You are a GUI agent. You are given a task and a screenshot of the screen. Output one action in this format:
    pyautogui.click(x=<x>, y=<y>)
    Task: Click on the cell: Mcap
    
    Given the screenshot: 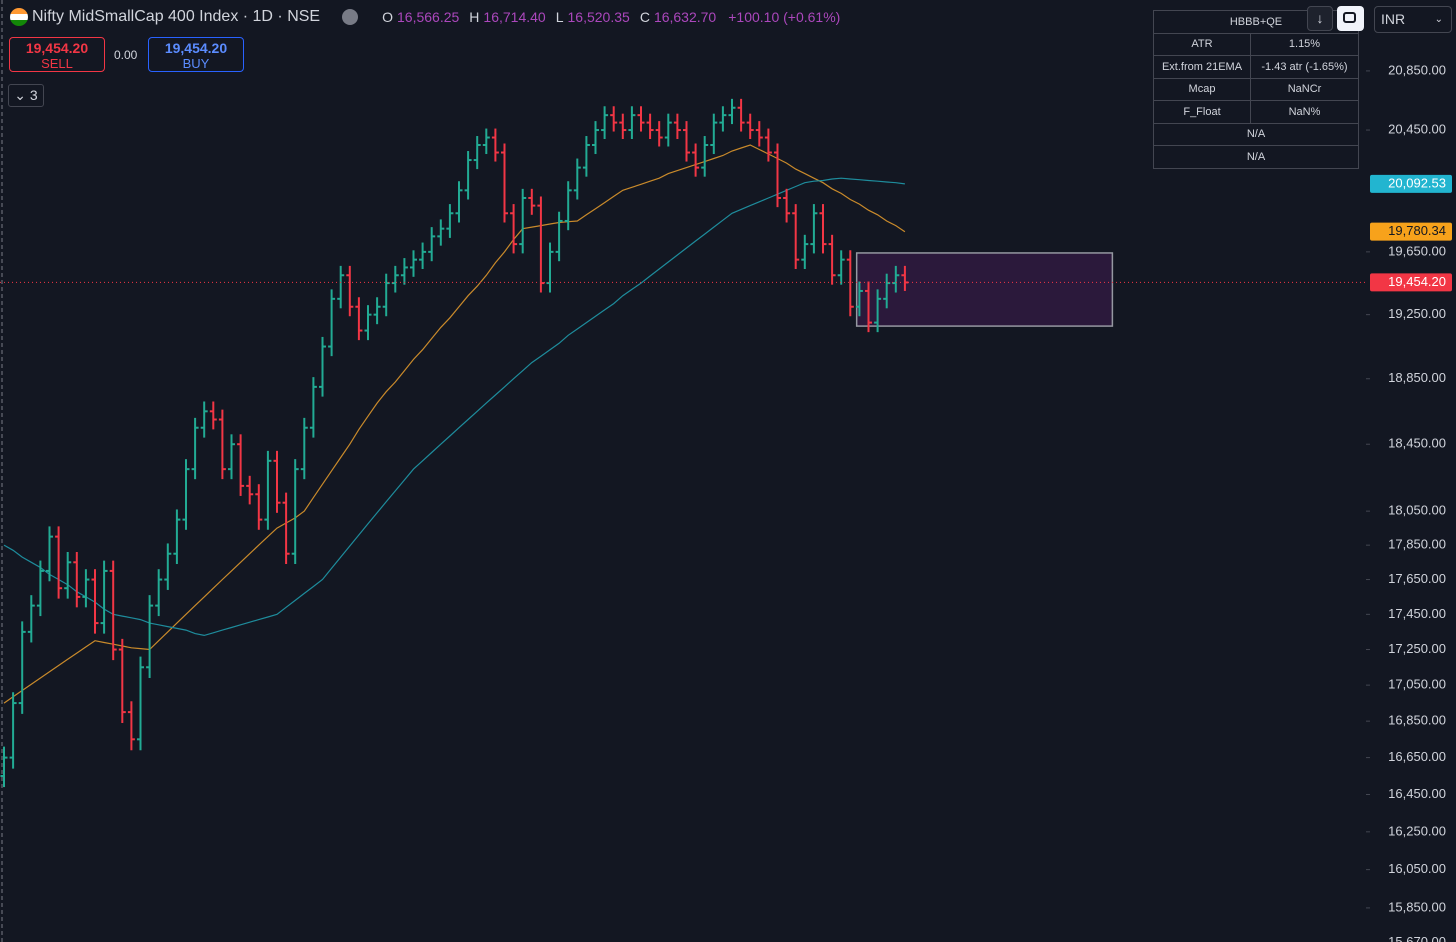 What is the action you would take?
    pyautogui.click(x=1202, y=89)
    